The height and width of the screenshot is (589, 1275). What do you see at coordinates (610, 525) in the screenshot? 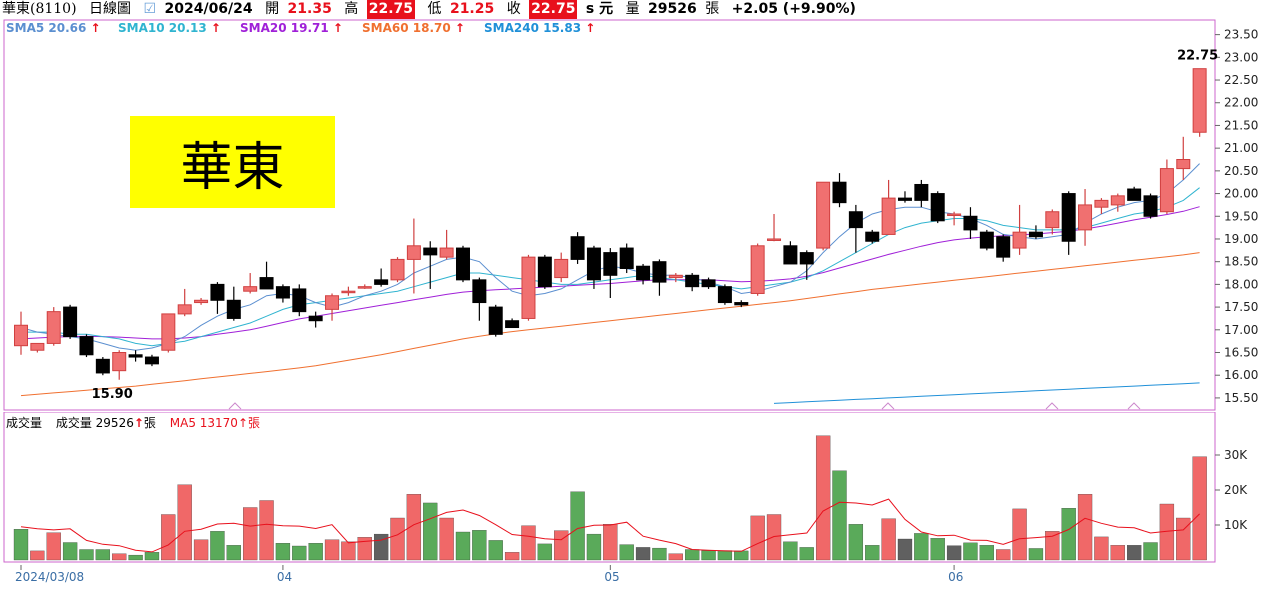
I see `volume-ma5-line` at bounding box center [610, 525].